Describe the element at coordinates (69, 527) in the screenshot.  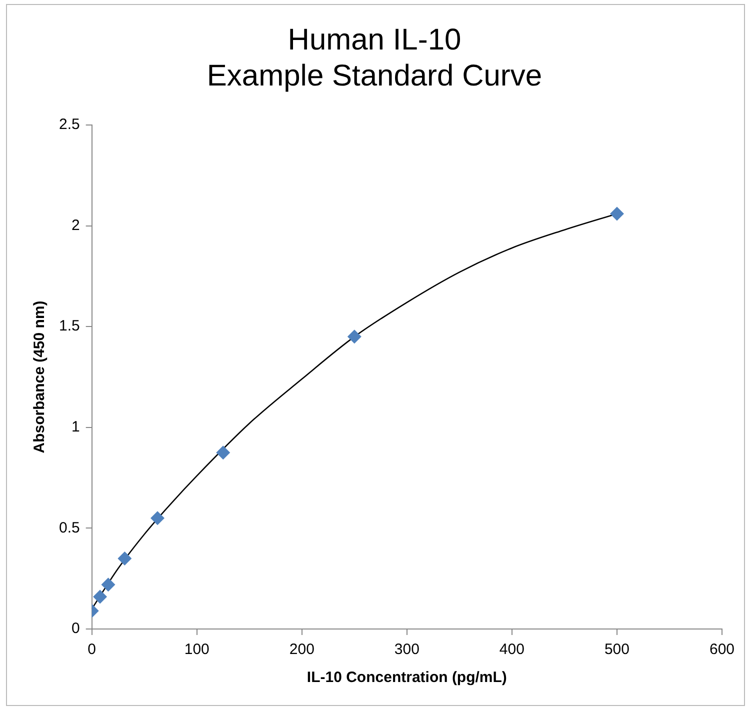
I see `y-tick-label: 0.5` at that location.